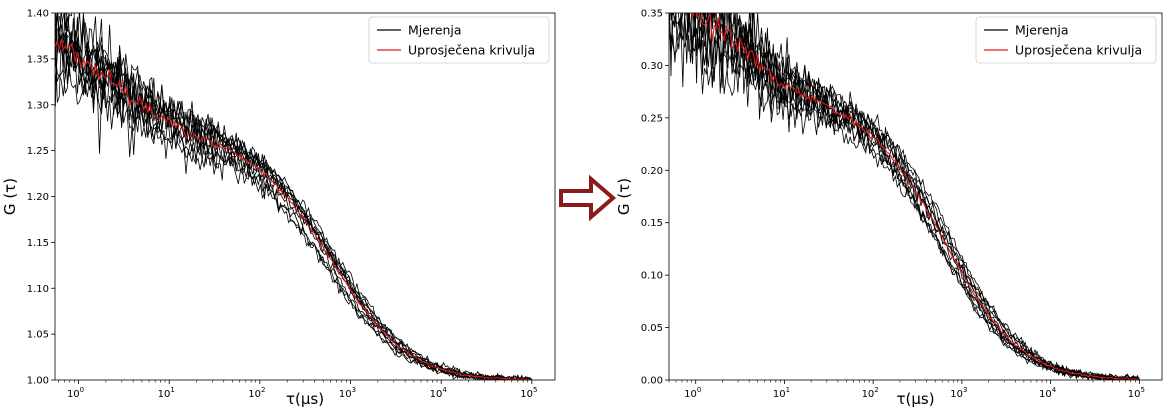 This screenshot has height=412, width=1169. I want to click on y-tick-label: 0.20, so click(652, 171).